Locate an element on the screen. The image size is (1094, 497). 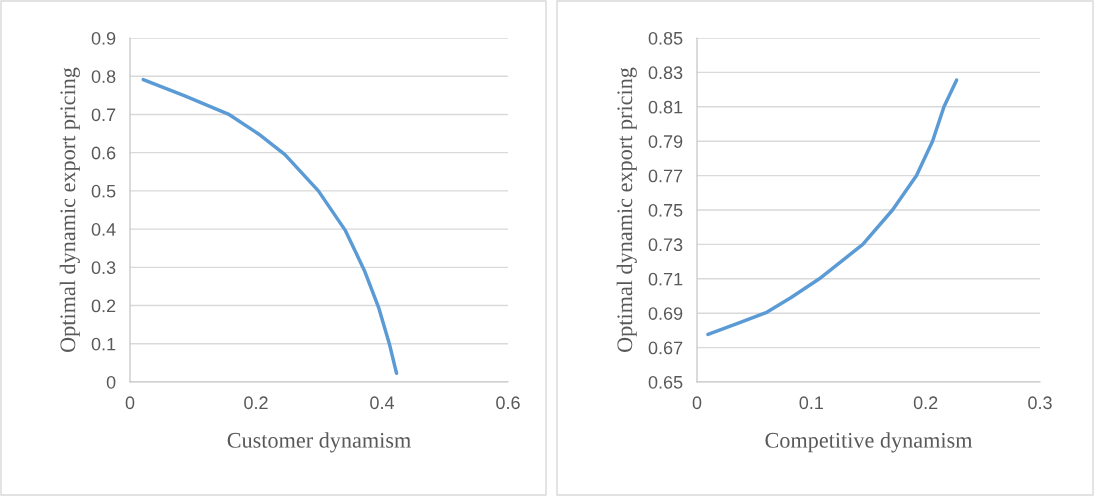
y-tick-label: 0.8 is located at coordinates (103, 76).